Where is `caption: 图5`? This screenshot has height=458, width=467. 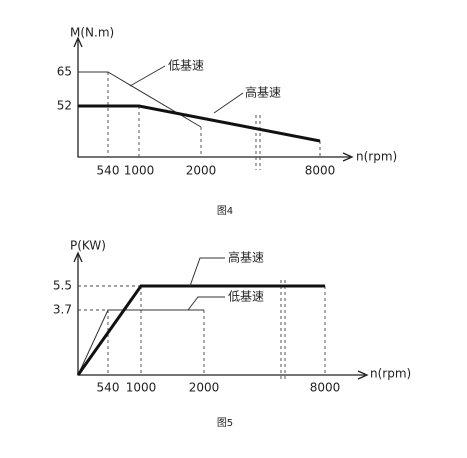
caption: 图5 is located at coordinates (225, 423).